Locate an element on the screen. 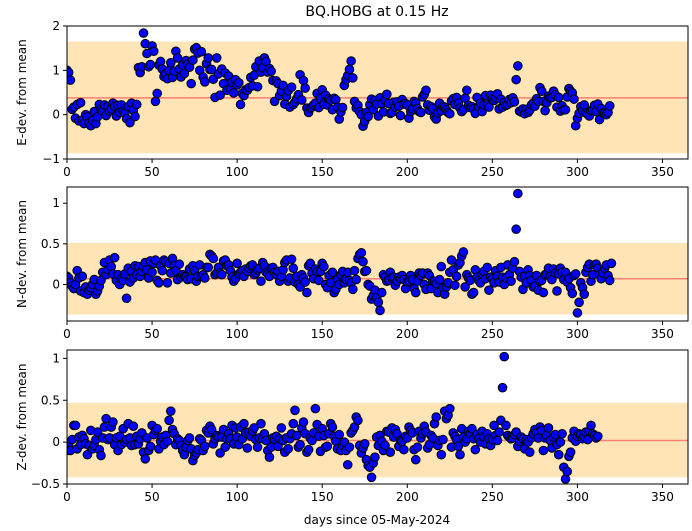 The width and height of the screenshot is (692, 531). y-tick-label: −1 is located at coordinates (51, 159).